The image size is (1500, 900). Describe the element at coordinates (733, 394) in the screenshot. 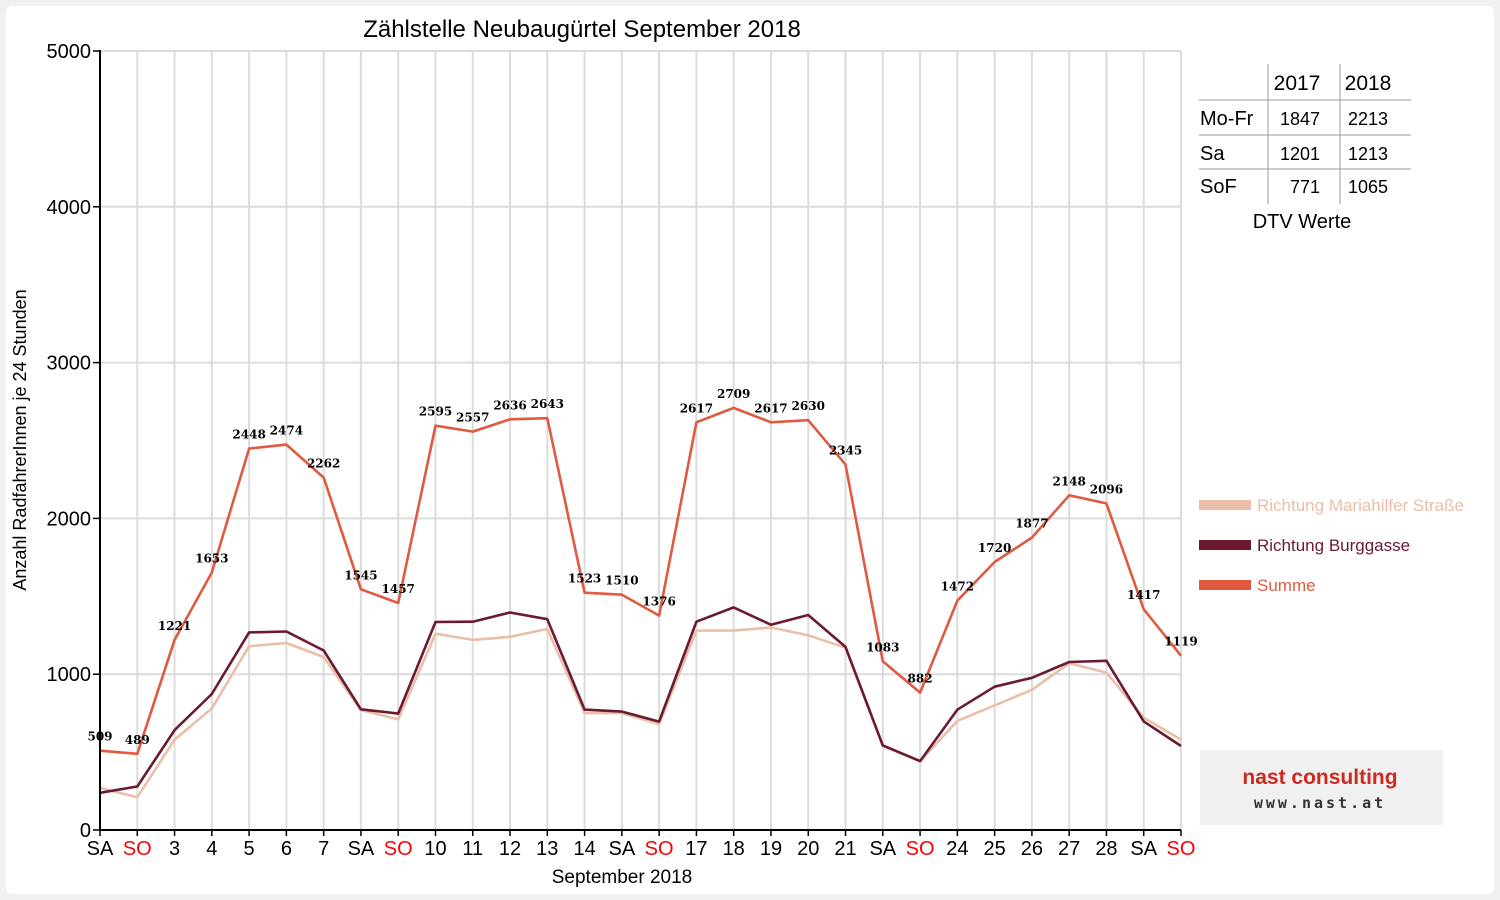

I see `data-label: 2709` at that location.